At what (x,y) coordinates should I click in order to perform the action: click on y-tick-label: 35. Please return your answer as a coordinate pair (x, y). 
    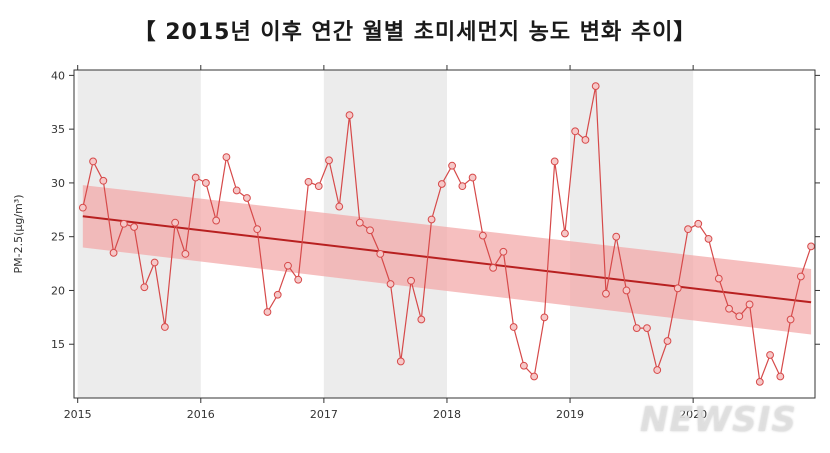
    Looking at the image, I should click on (58, 129).